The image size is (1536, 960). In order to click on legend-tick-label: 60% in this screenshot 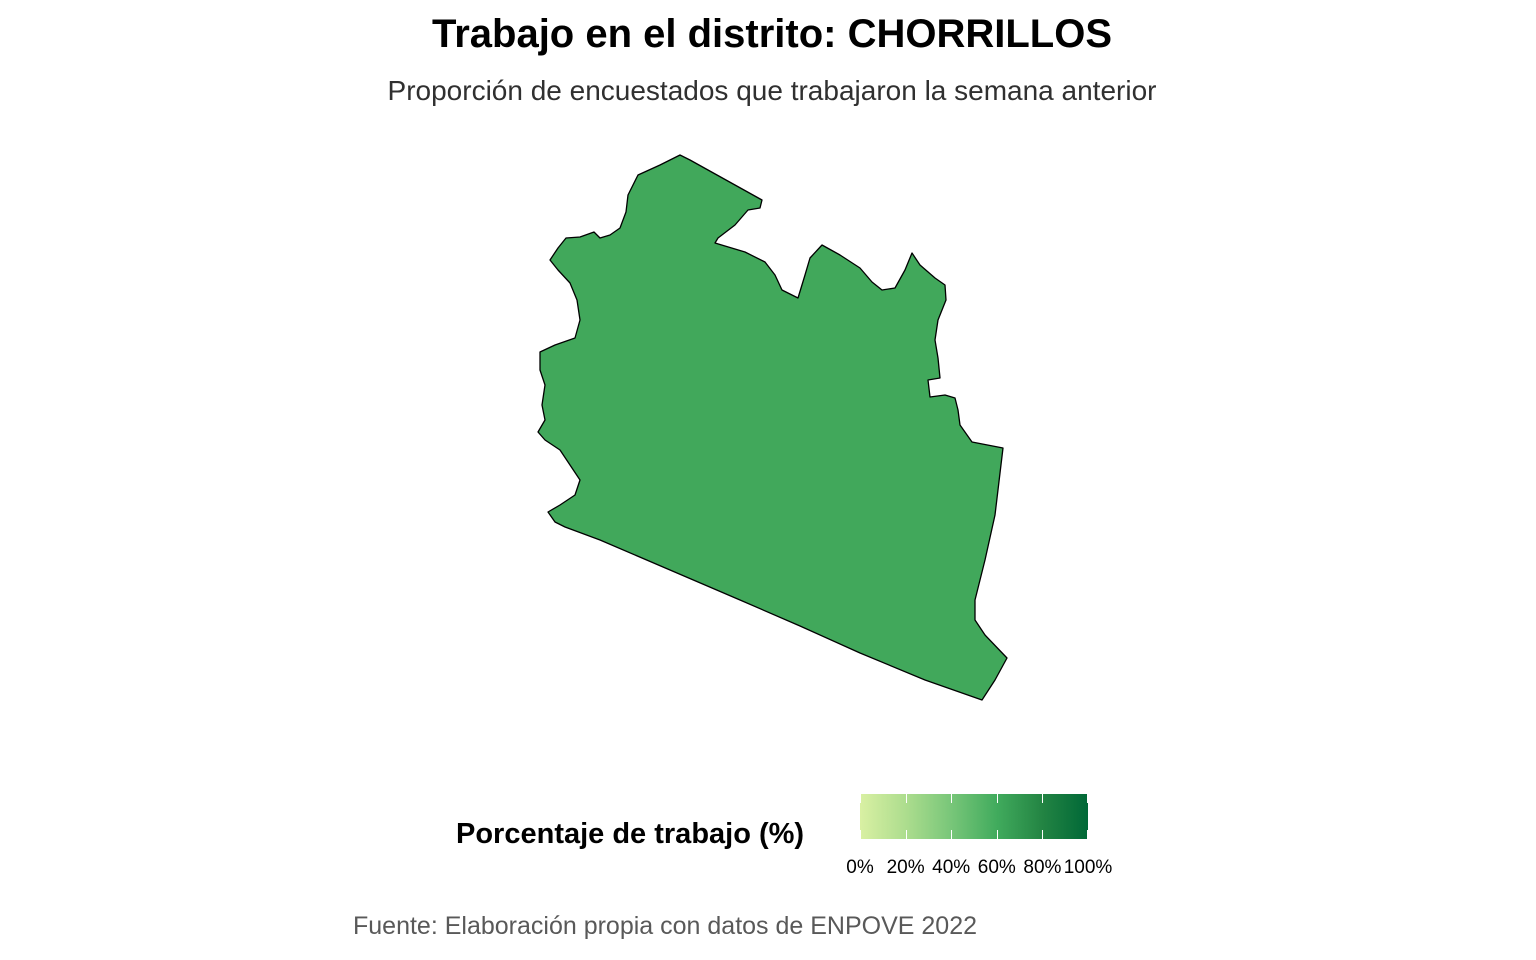, I will do `click(996, 867)`.